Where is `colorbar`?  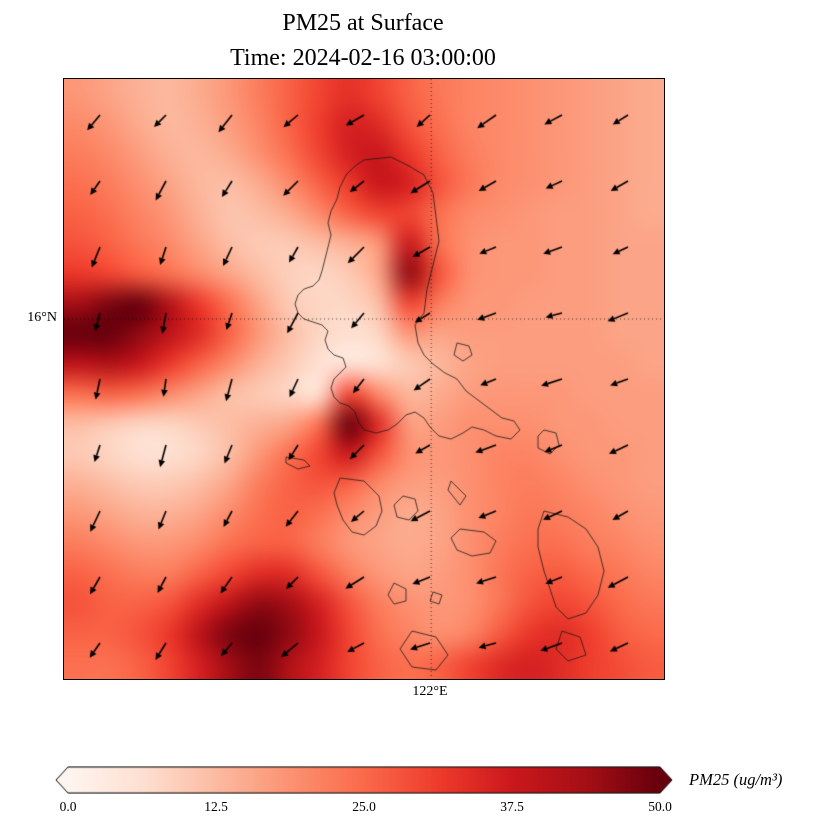
colorbar is located at coordinates (364, 780).